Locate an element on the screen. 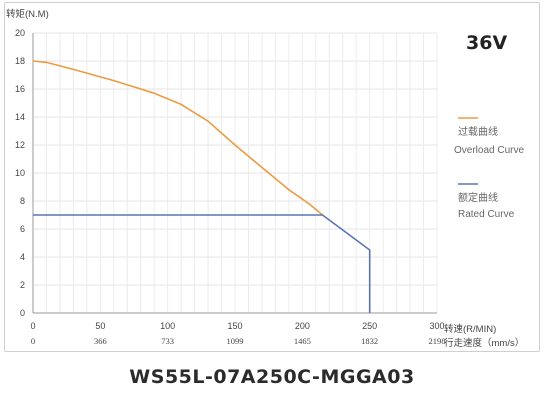 The image size is (544, 400). y-tick-label: 16 is located at coordinates (20, 89).